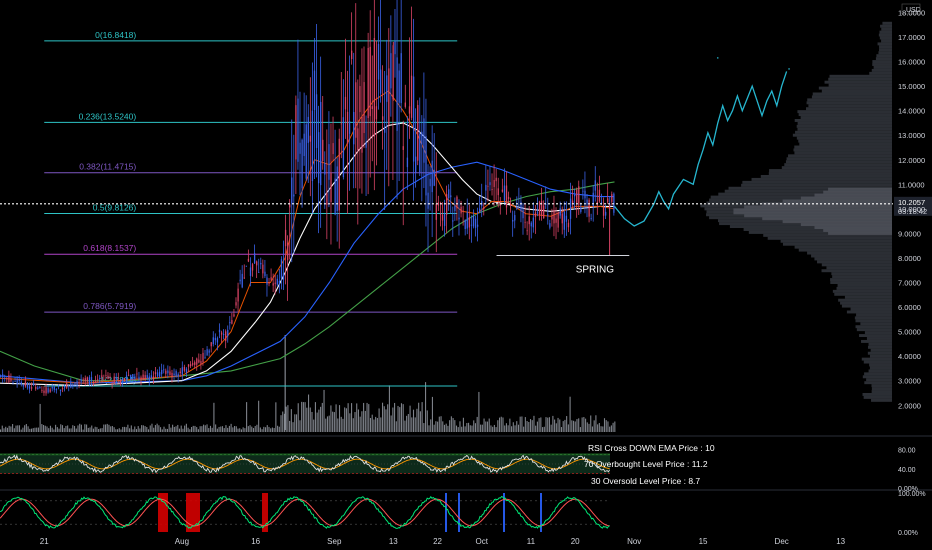 This screenshot has width=932, height=550. Describe the element at coordinates (651, 448) in the screenshot. I see `rsi-annotation-cross: RSI Cross DOWN EMA Price : 10` at that location.